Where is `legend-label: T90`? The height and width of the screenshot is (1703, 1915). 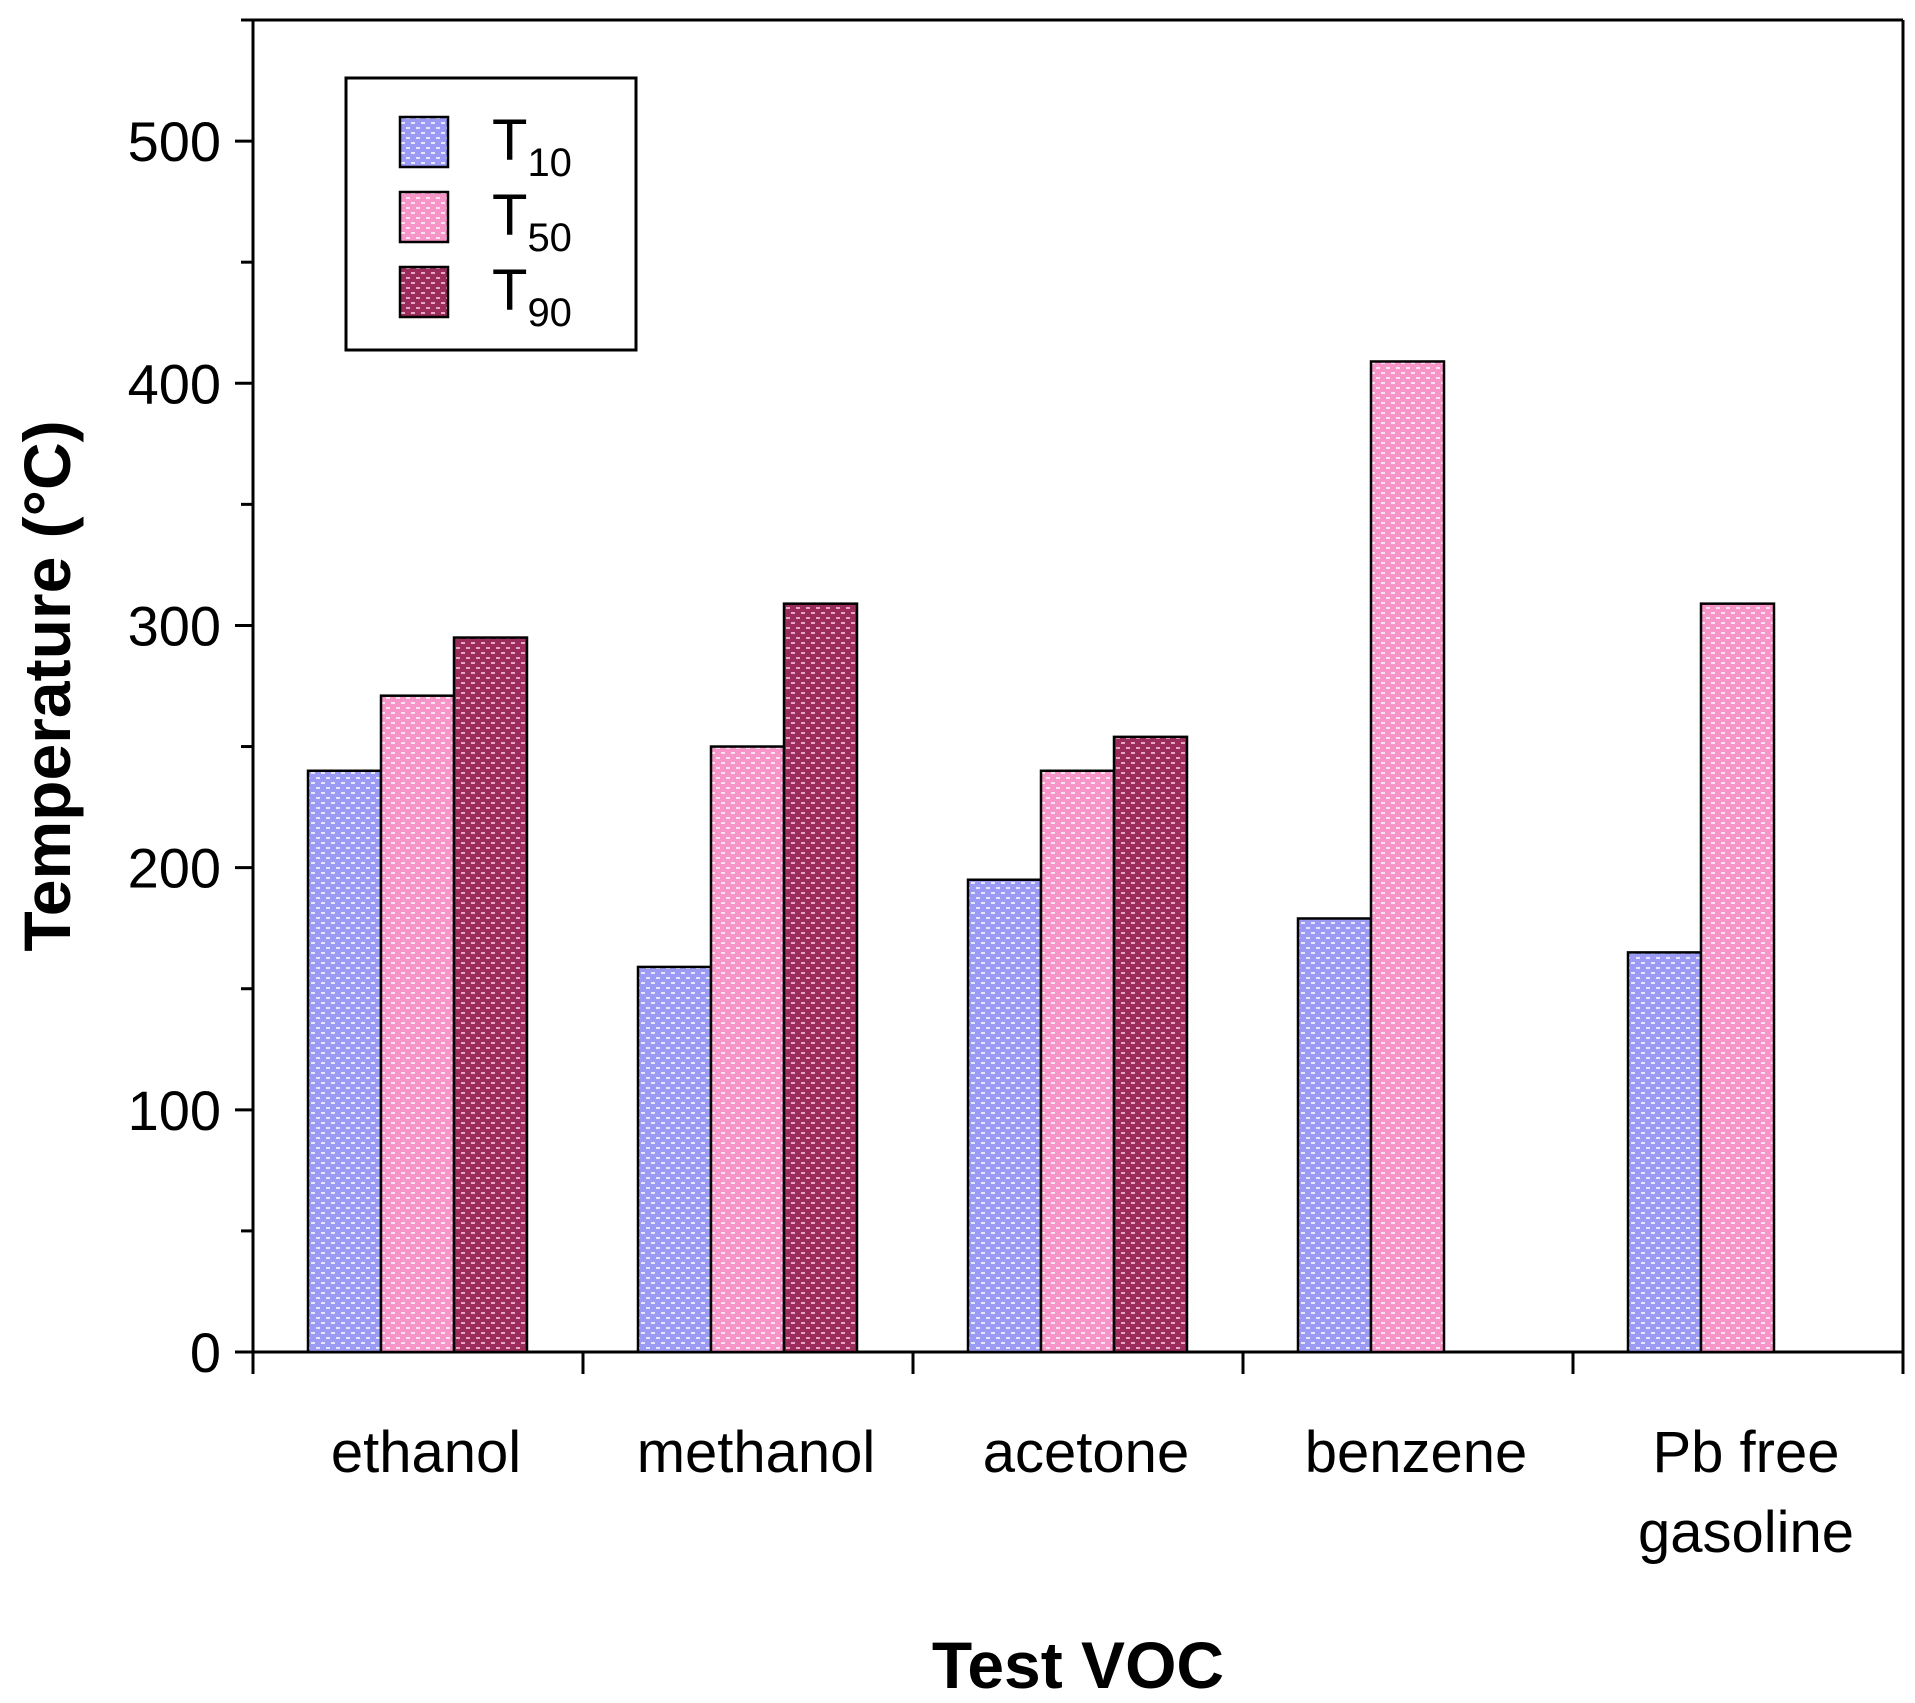 legend-label: T90 is located at coordinates (532, 296).